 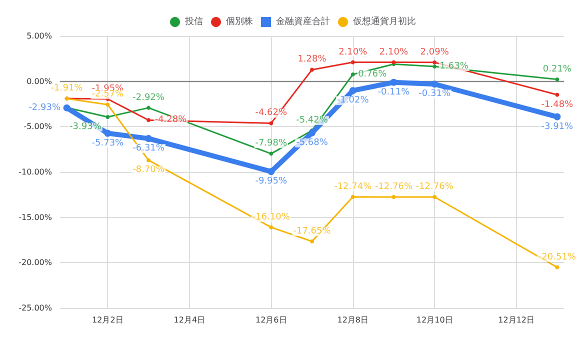 I want to click on data-label: -1.91%, so click(x=67, y=89).